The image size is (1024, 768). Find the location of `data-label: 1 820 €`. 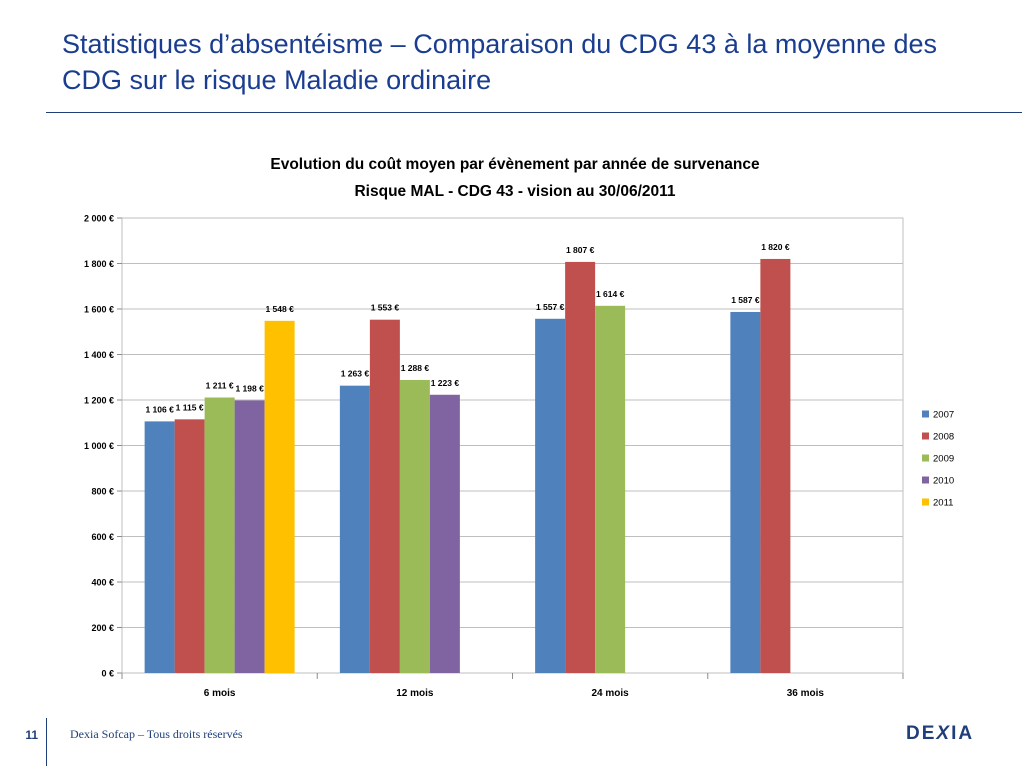

data-label: 1 820 € is located at coordinates (775, 247).